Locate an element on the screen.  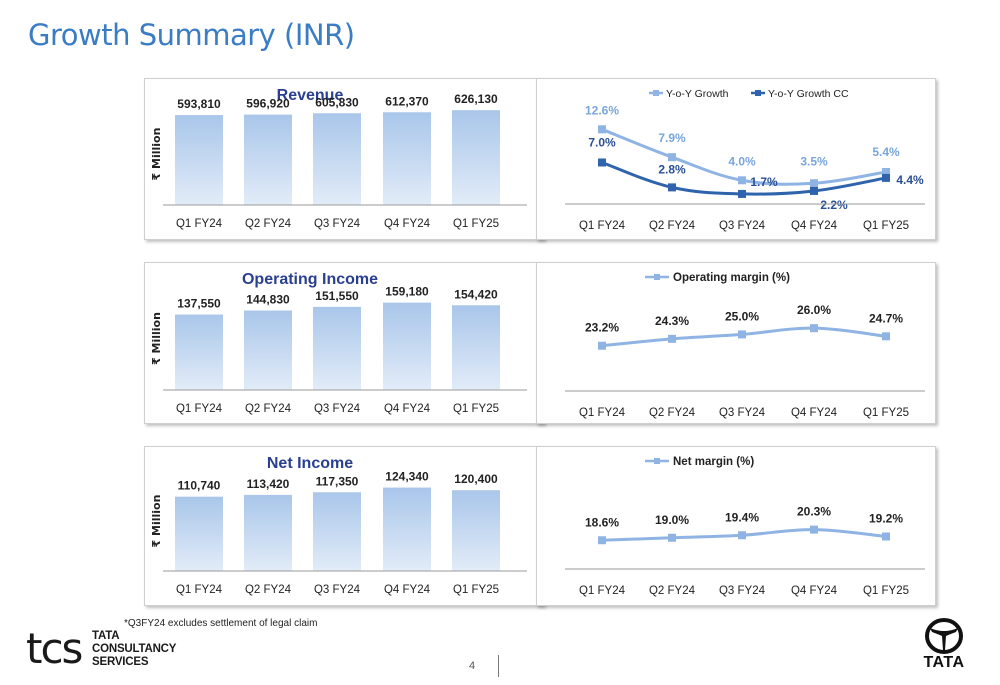
operating-income-data-label: 151,550 is located at coordinates (337, 296).